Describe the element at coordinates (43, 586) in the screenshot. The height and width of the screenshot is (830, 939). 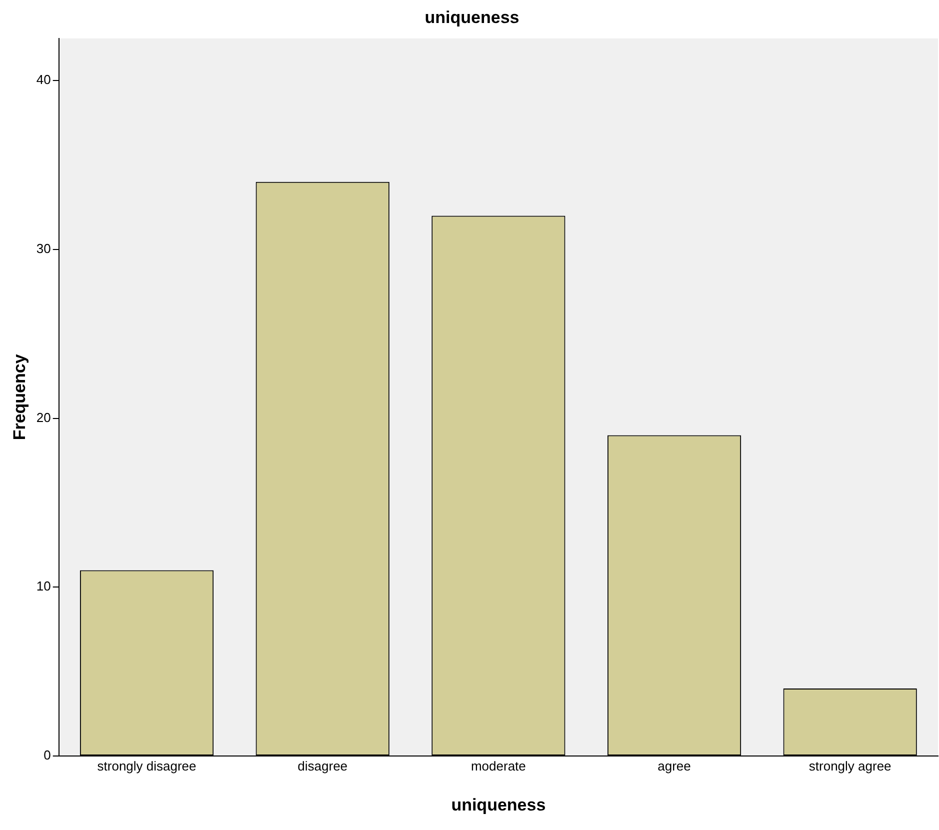
I see `y-tick-label: 10` at that location.